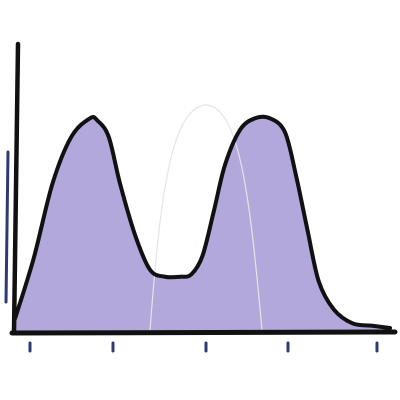 The height and width of the screenshot is (400, 400). What do you see at coordinates (203, 332) in the screenshot?
I see `x-axis-line` at bounding box center [203, 332].